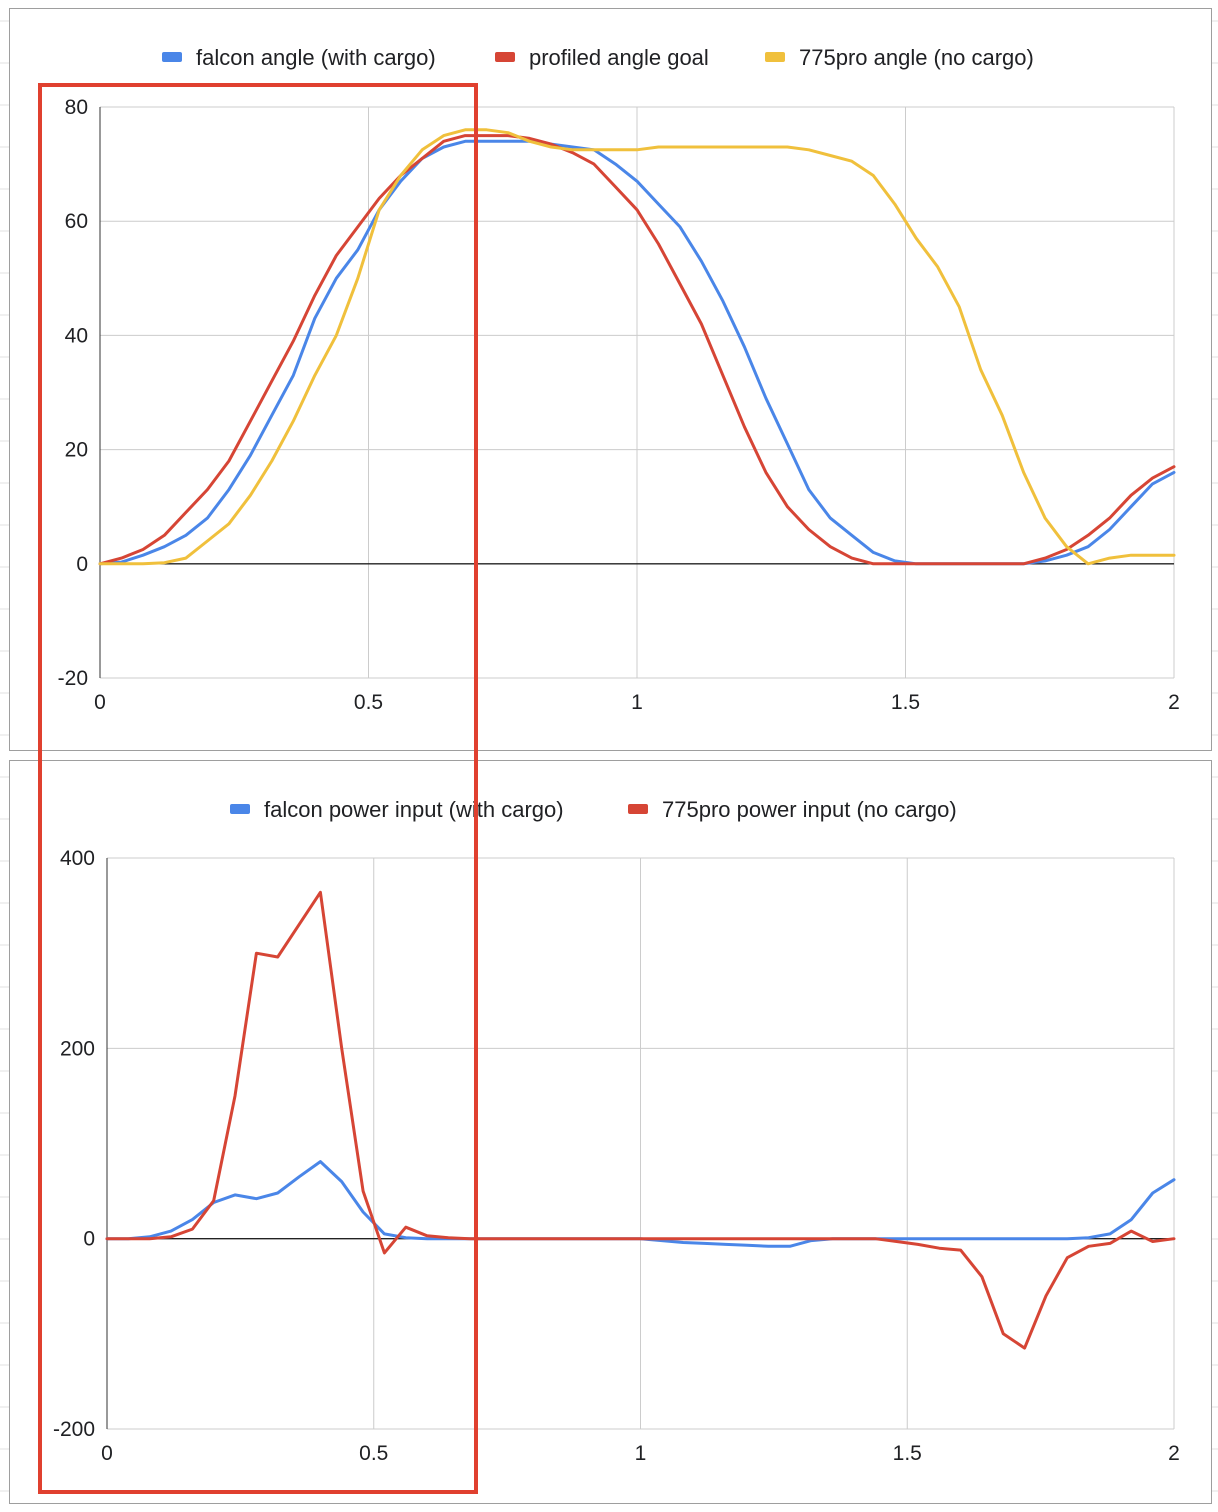 The height and width of the screenshot is (1512, 1218). What do you see at coordinates (809, 809) in the screenshot?
I see `legend-label: 775pro power input (no cargo)` at bounding box center [809, 809].